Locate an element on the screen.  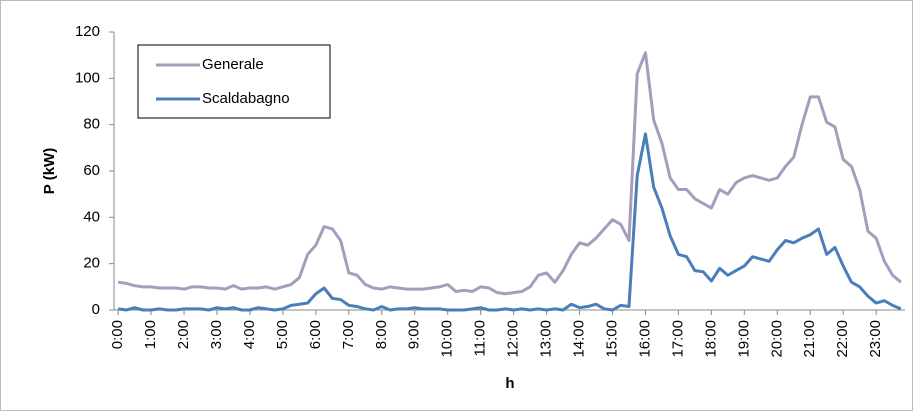
x-tick-label: 12:00 is located at coordinates (513, 339).